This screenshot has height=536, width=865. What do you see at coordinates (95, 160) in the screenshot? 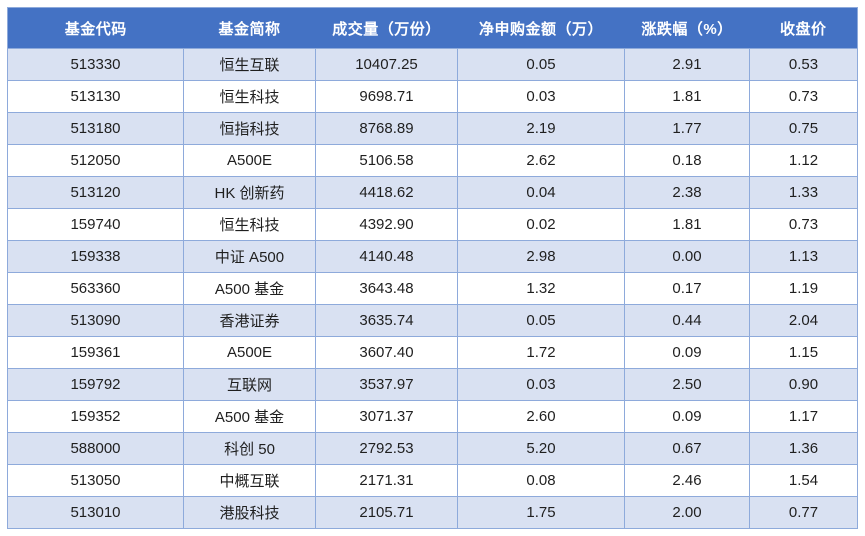
I see `cell-fund-code: 512050` at bounding box center [95, 160].